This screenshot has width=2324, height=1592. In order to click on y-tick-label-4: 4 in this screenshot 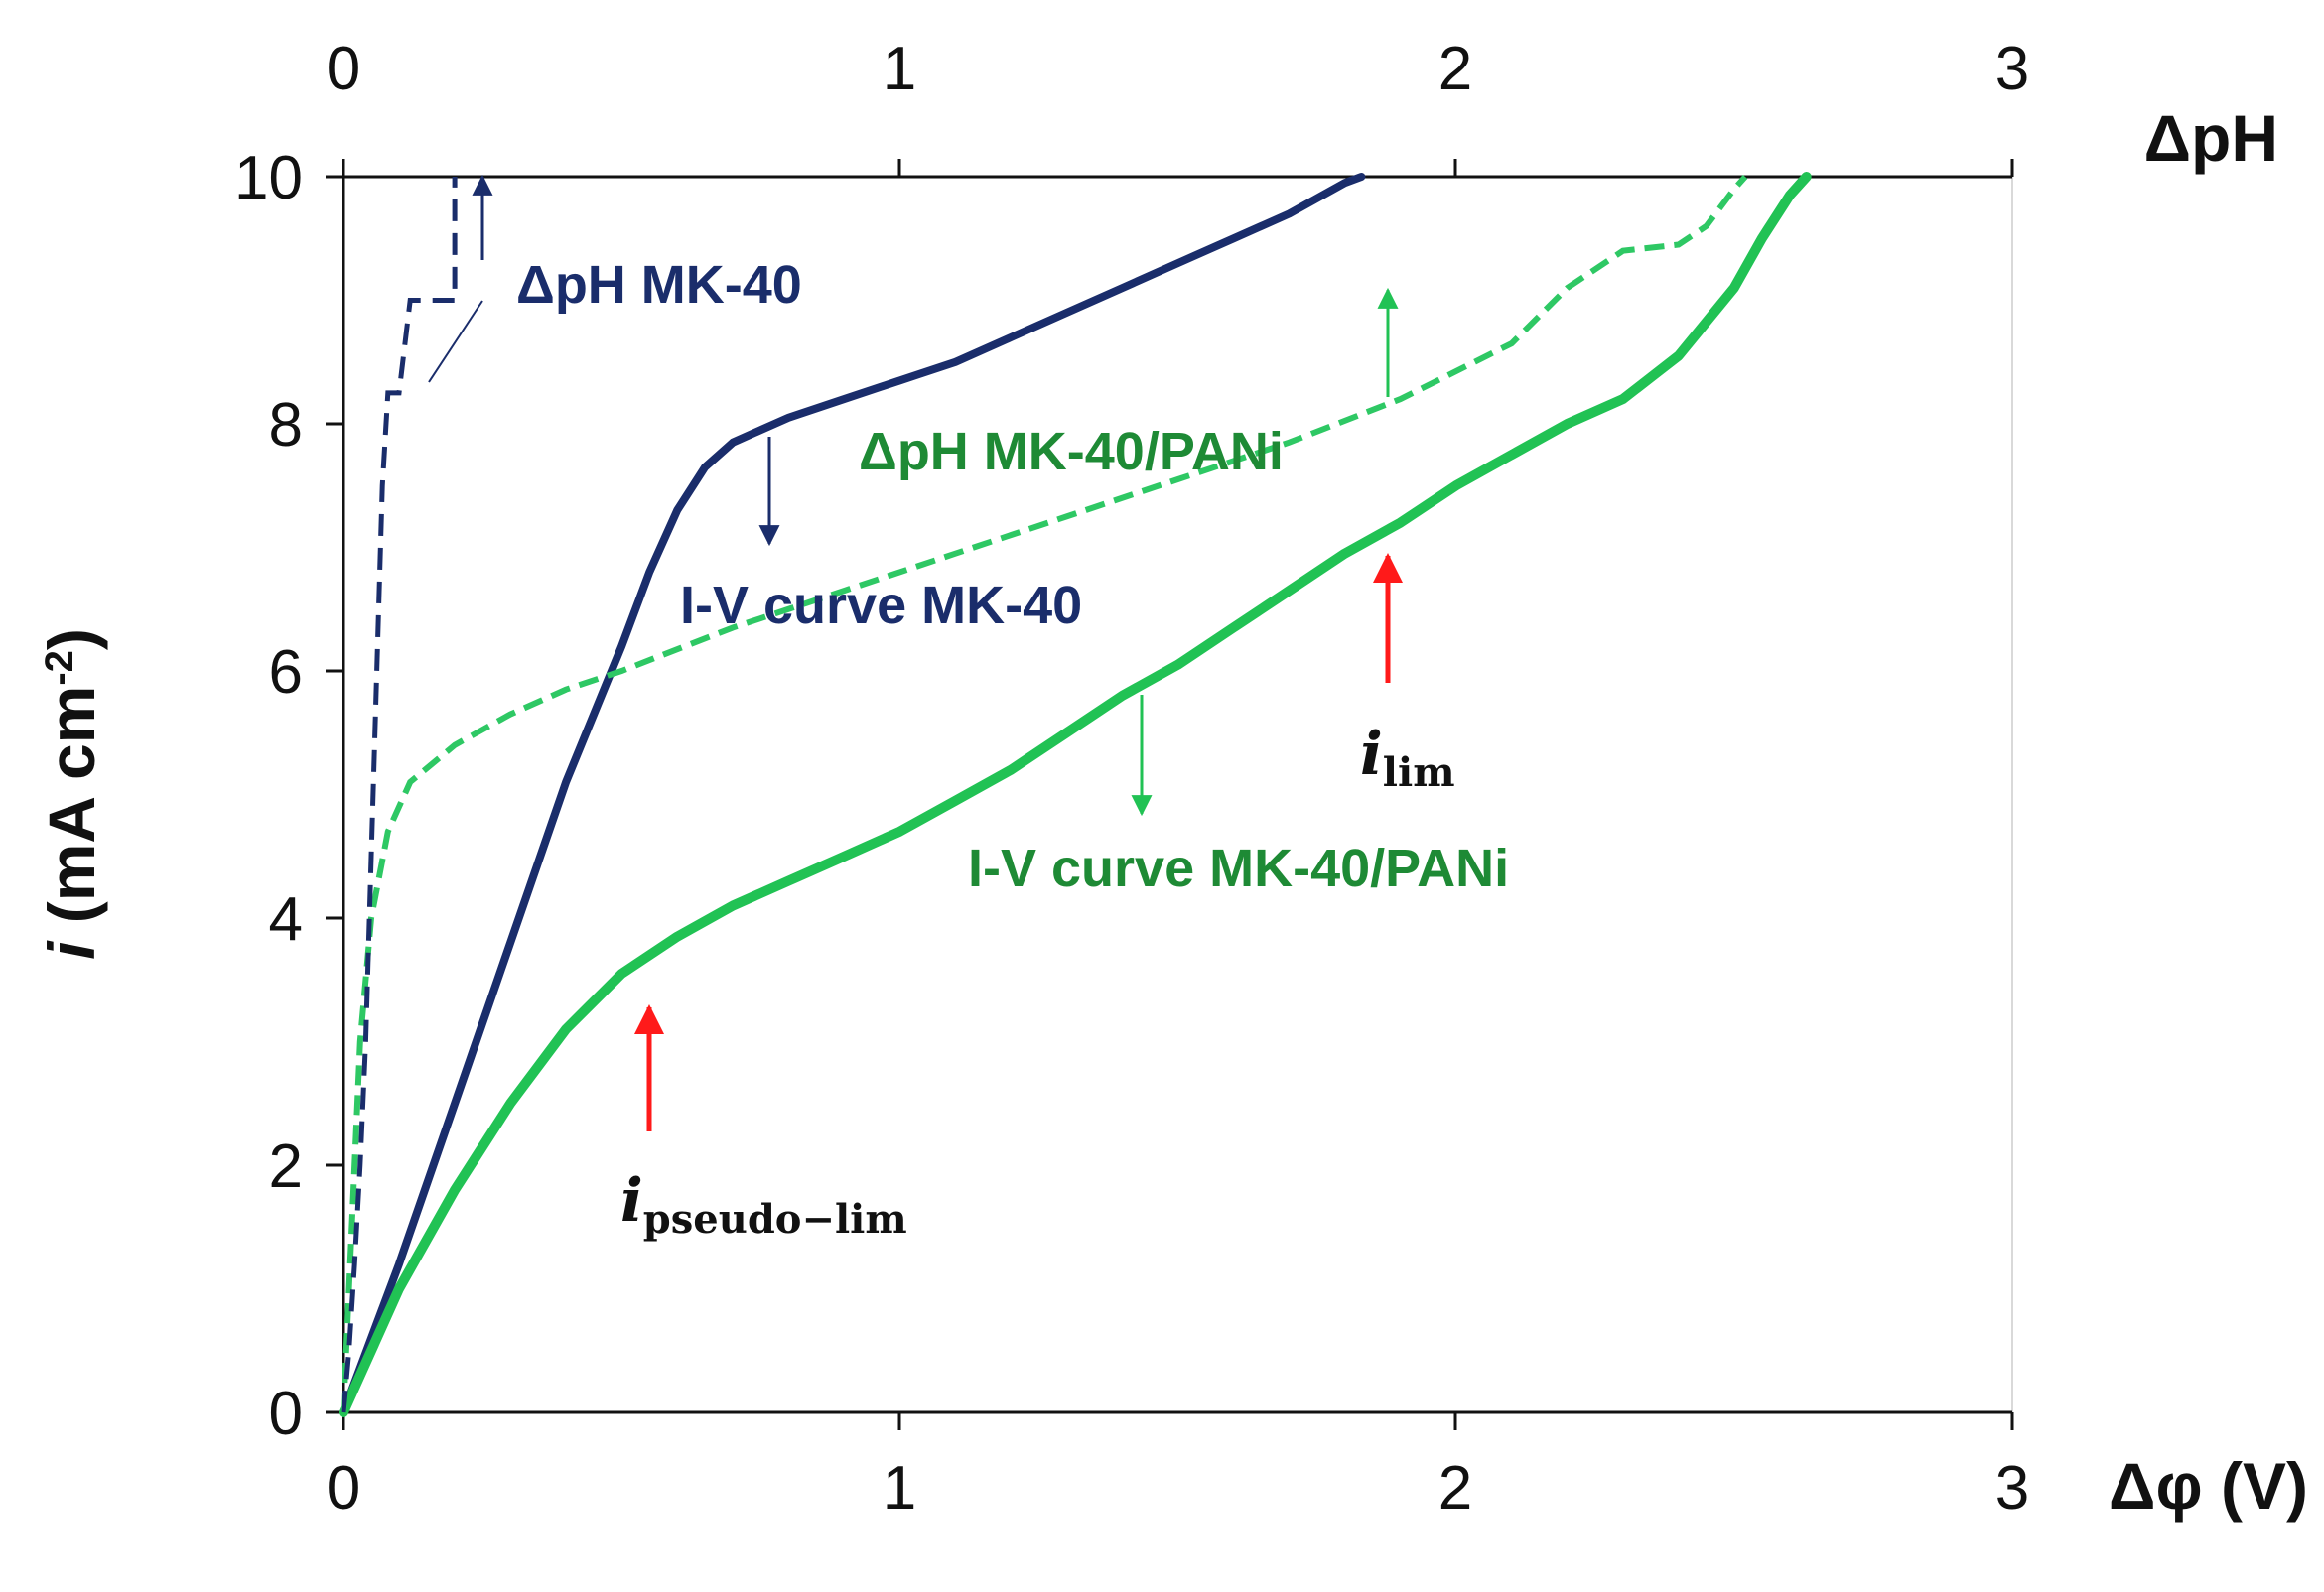, I will do `click(286, 920)`.